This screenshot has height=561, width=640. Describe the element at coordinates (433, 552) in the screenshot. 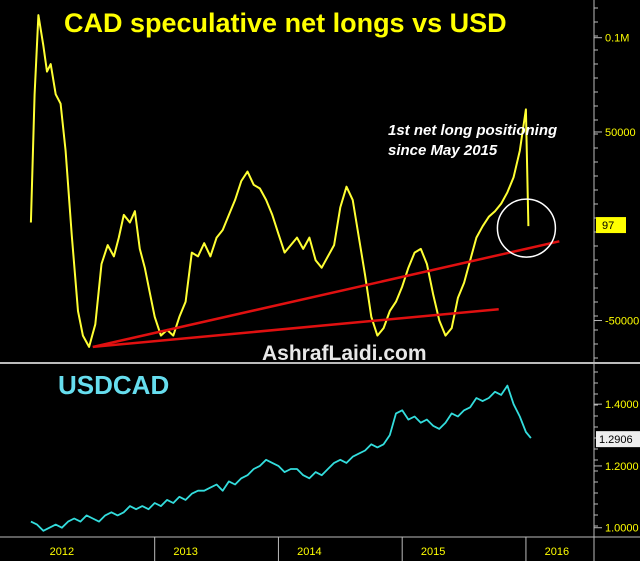

I see `x-tick-label: 2015` at that location.